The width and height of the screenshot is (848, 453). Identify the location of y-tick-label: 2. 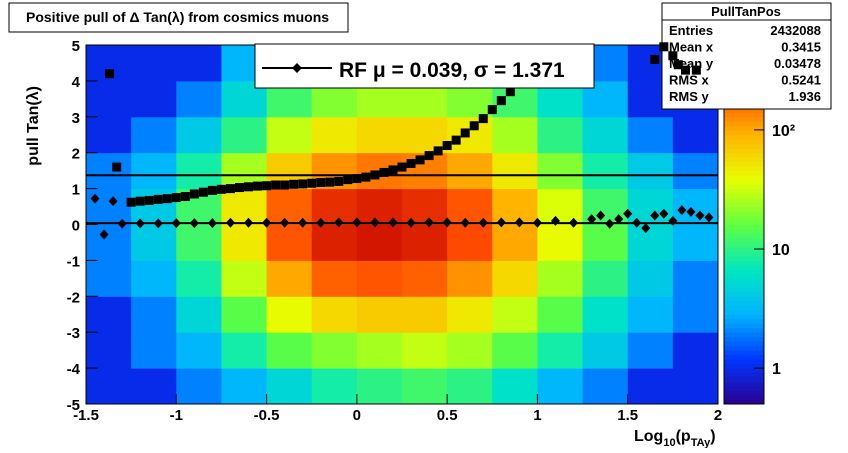
(76, 154).